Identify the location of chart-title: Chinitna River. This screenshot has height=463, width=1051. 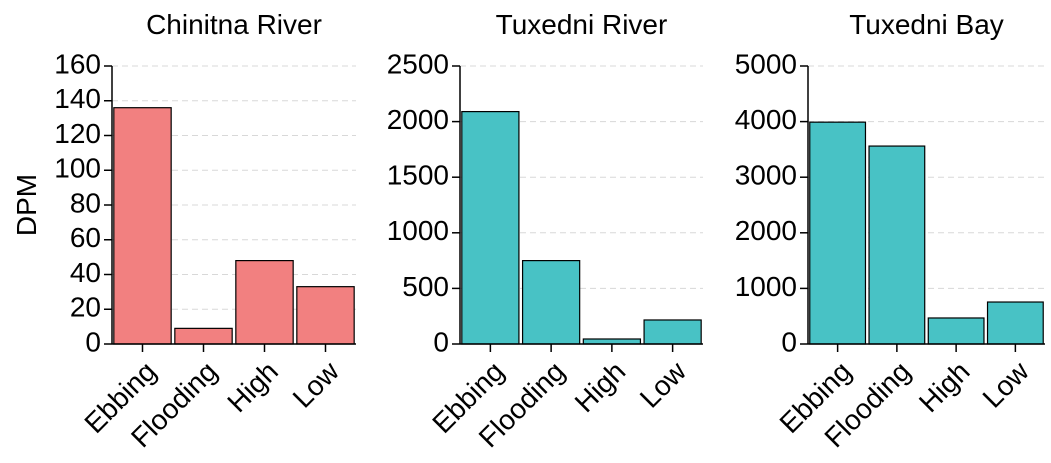
(234, 24).